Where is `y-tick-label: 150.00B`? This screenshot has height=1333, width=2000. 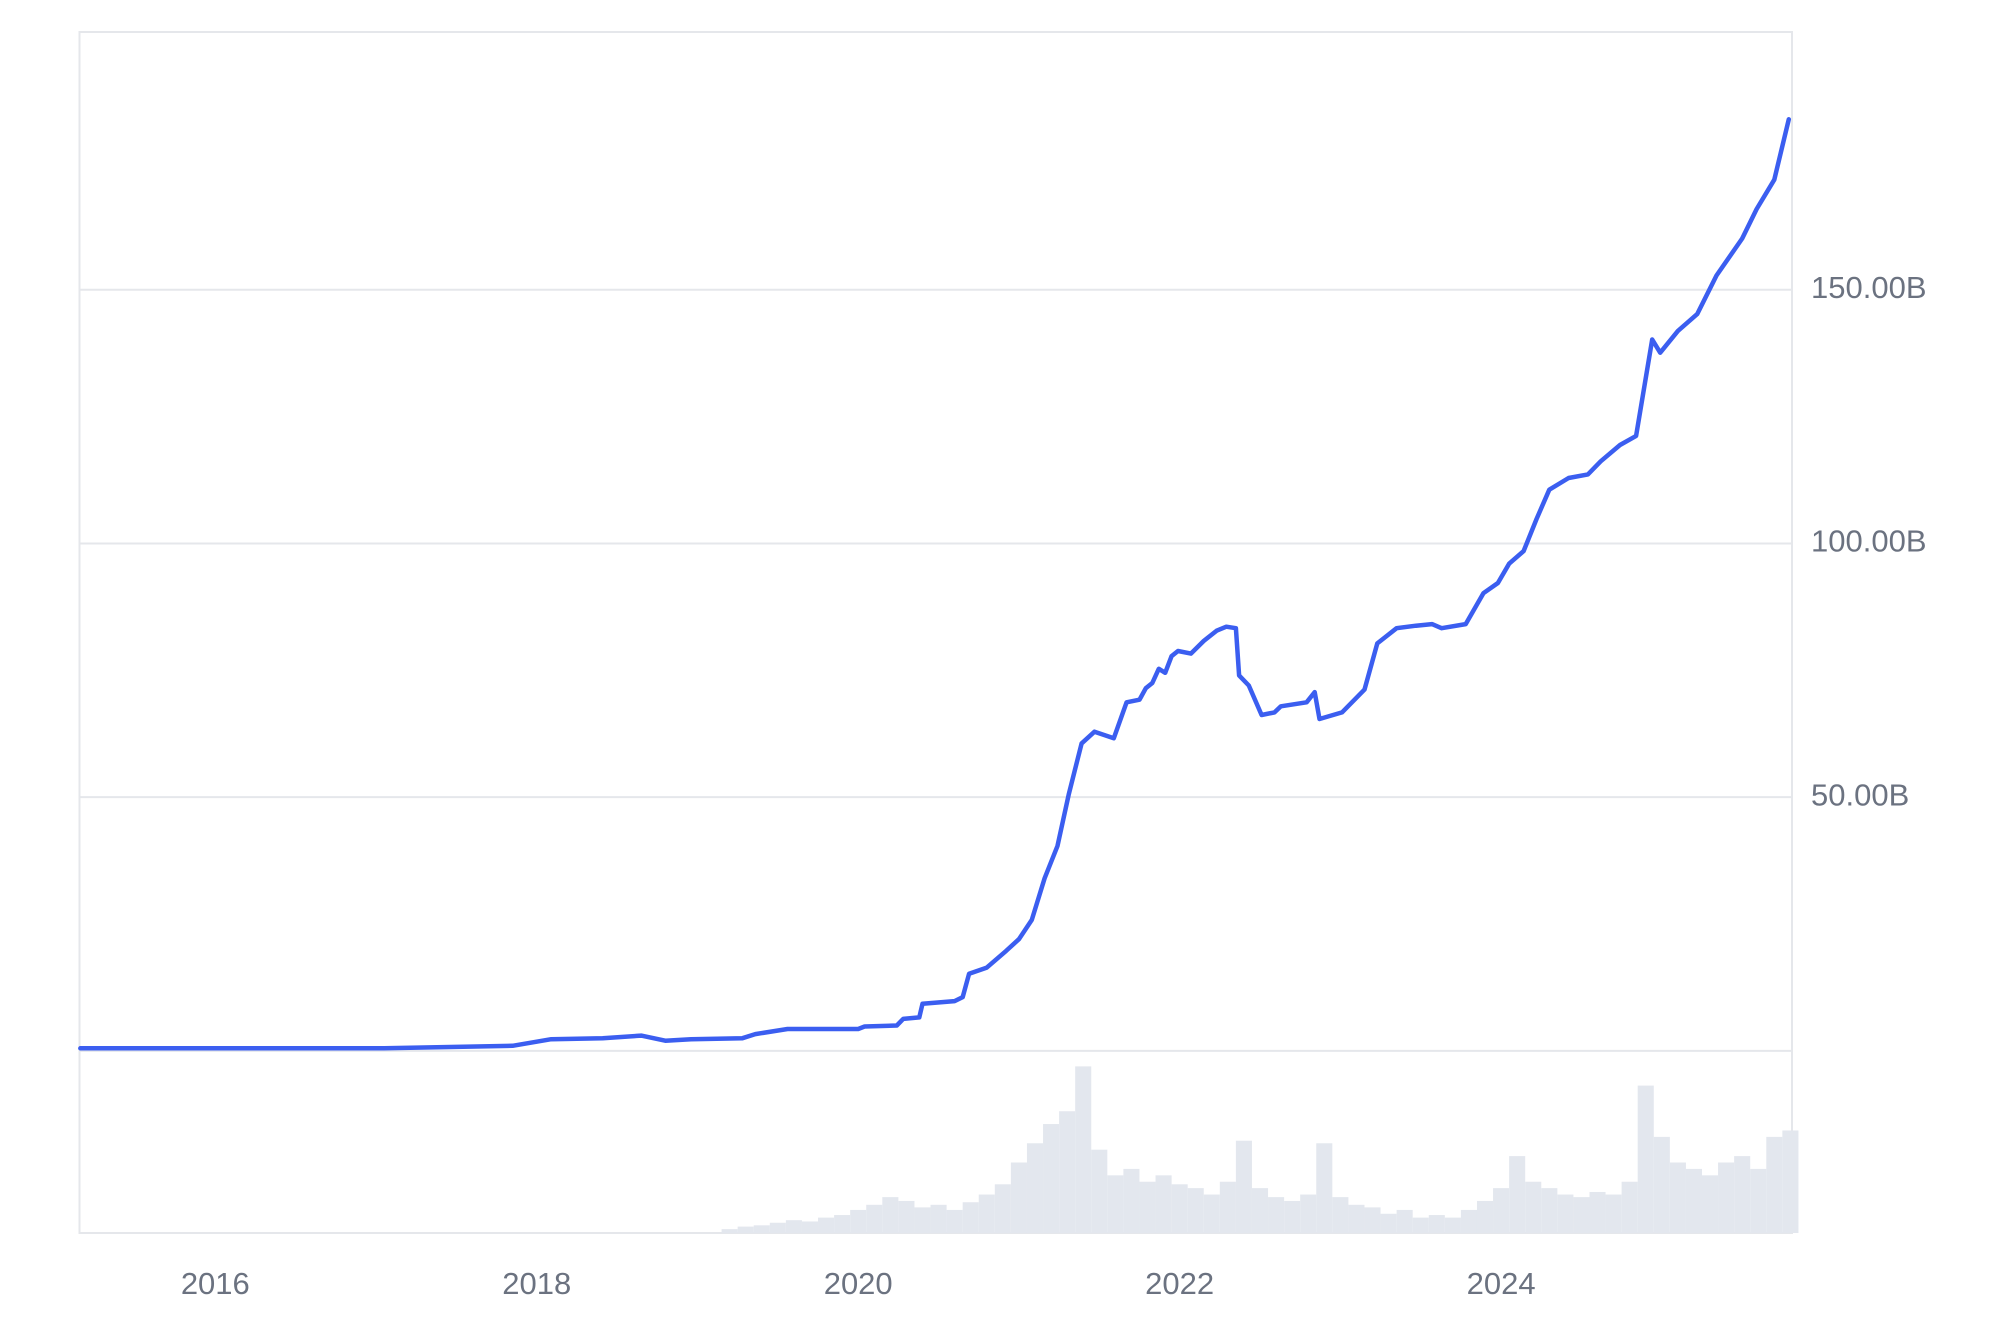
y-tick-label: 150.00B is located at coordinates (1869, 287).